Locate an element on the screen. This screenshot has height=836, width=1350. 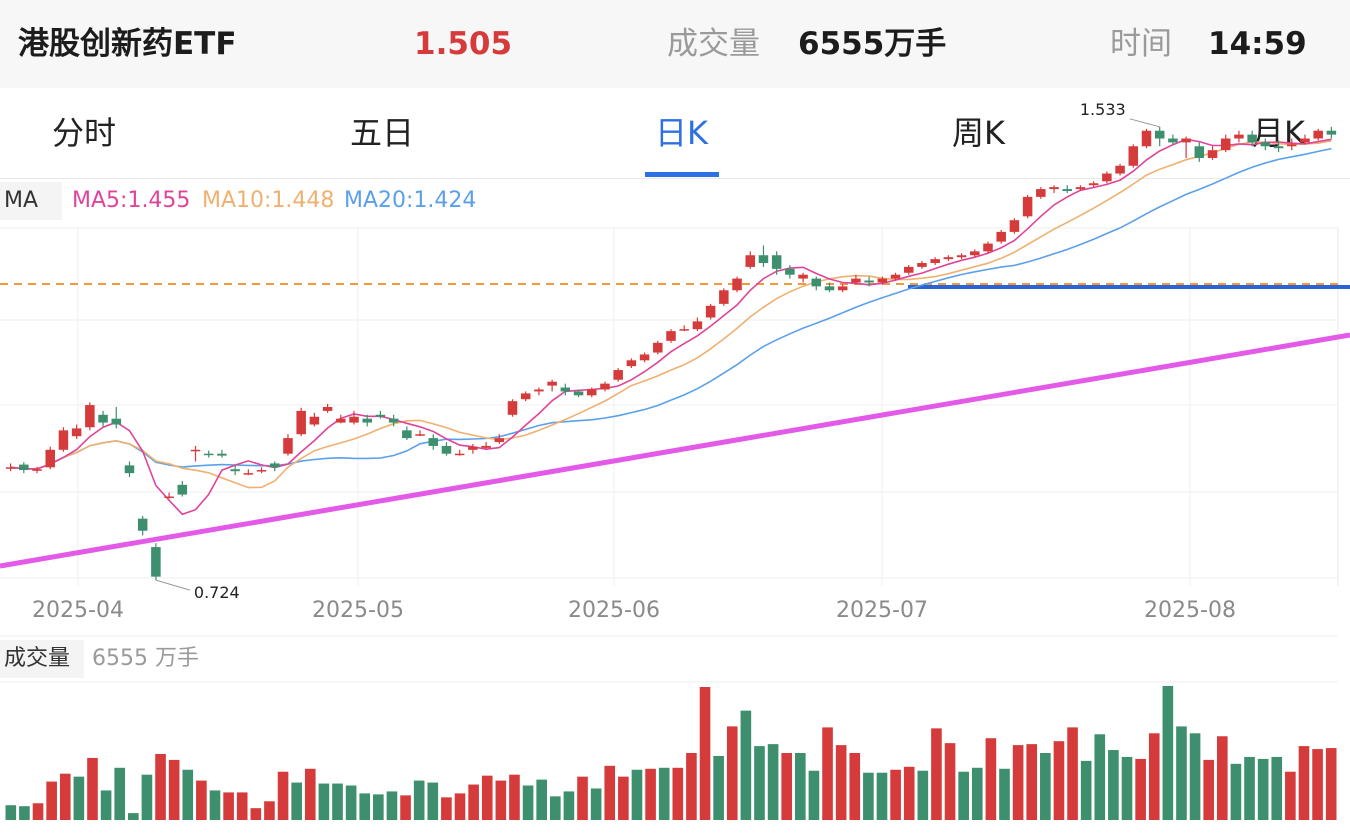
ma-selector: MA is located at coordinates (31, 201).